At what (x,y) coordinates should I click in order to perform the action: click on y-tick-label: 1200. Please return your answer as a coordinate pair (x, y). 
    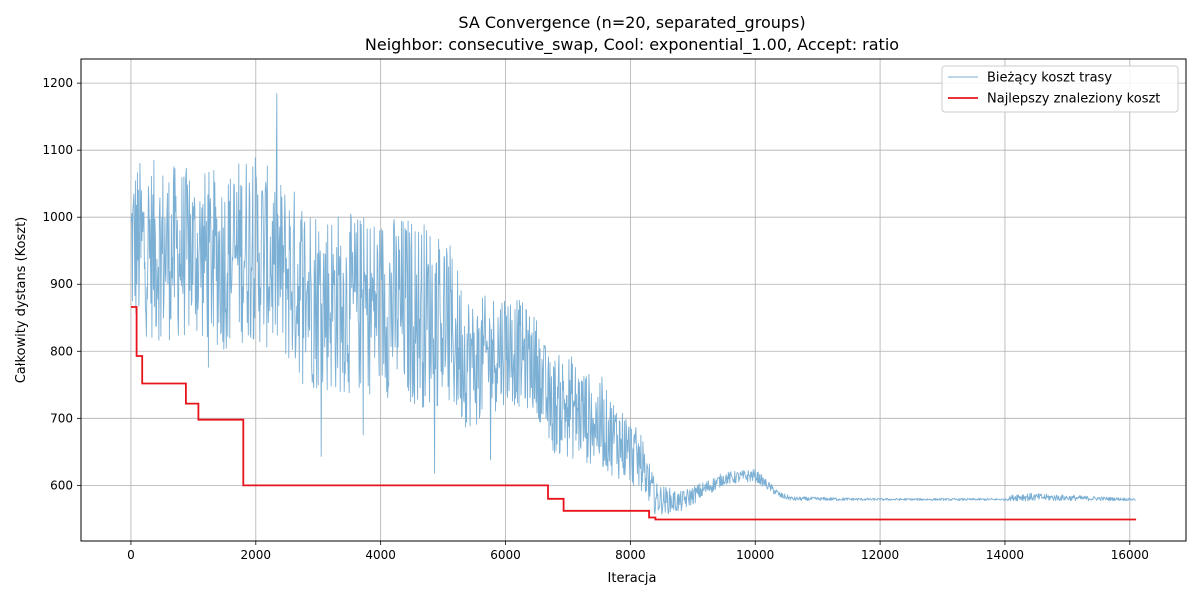
    Looking at the image, I should click on (57, 83).